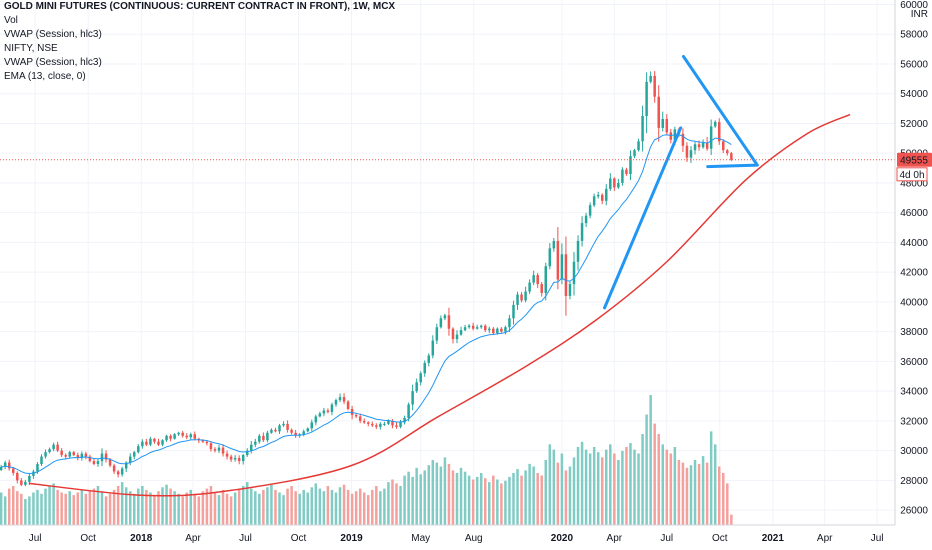 This screenshot has height=550, width=932. What do you see at coordinates (666, 538) in the screenshot?
I see `time-tick: Jul` at bounding box center [666, 538].